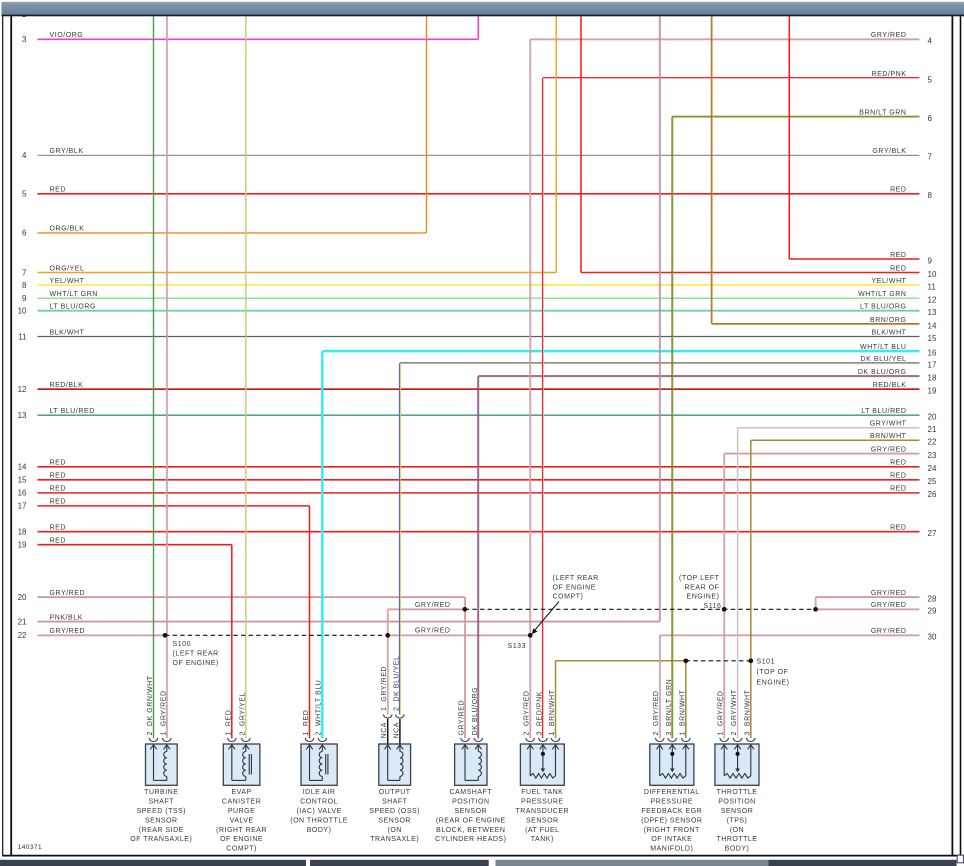 The width and height of the screenshot is (964, 866). What do you see at coordinates (889, 151) in the screenshot?
I see `svg-text: GRY/BLK` at bounding box center [889, 151].